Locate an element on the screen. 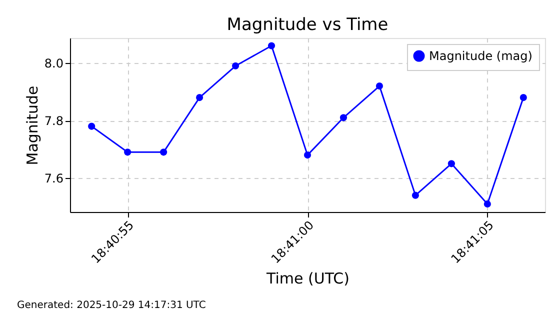  y-tick-label: 7.6 is located at coordinates (54, 179).